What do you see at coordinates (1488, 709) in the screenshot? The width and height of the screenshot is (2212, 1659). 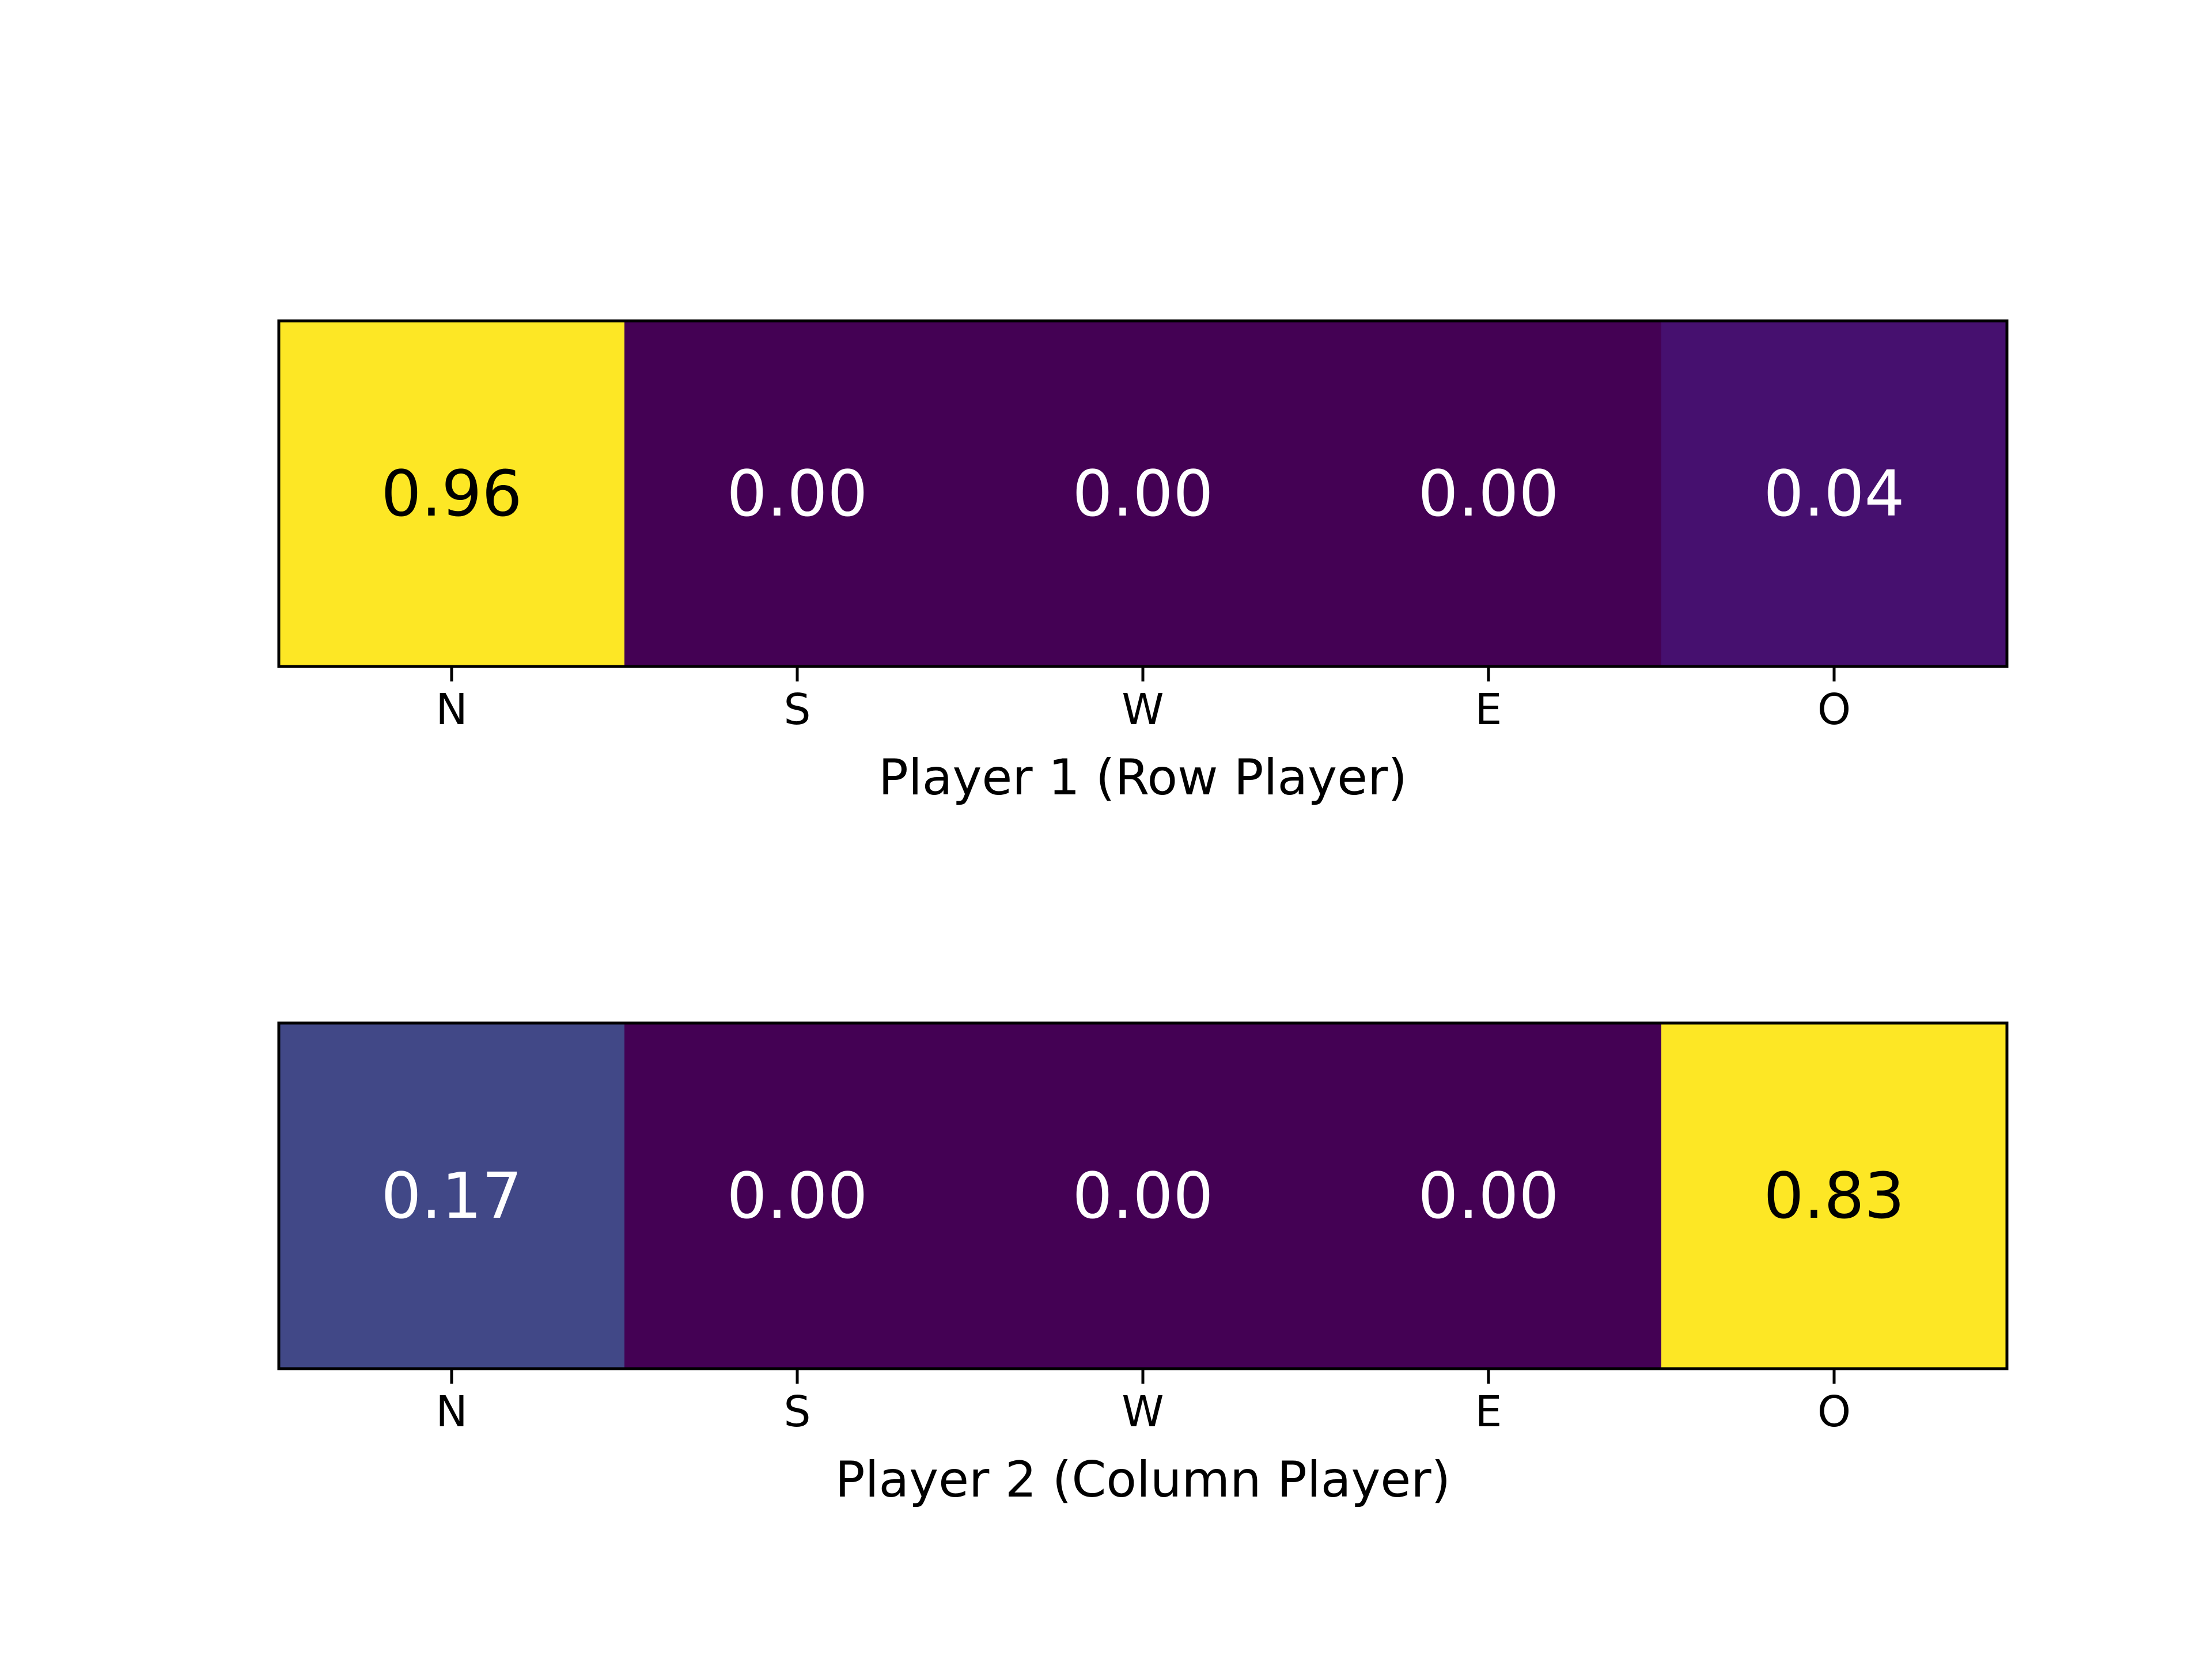 I see `player-1-tick-label-e: E` at bounding box center [1488, 709].